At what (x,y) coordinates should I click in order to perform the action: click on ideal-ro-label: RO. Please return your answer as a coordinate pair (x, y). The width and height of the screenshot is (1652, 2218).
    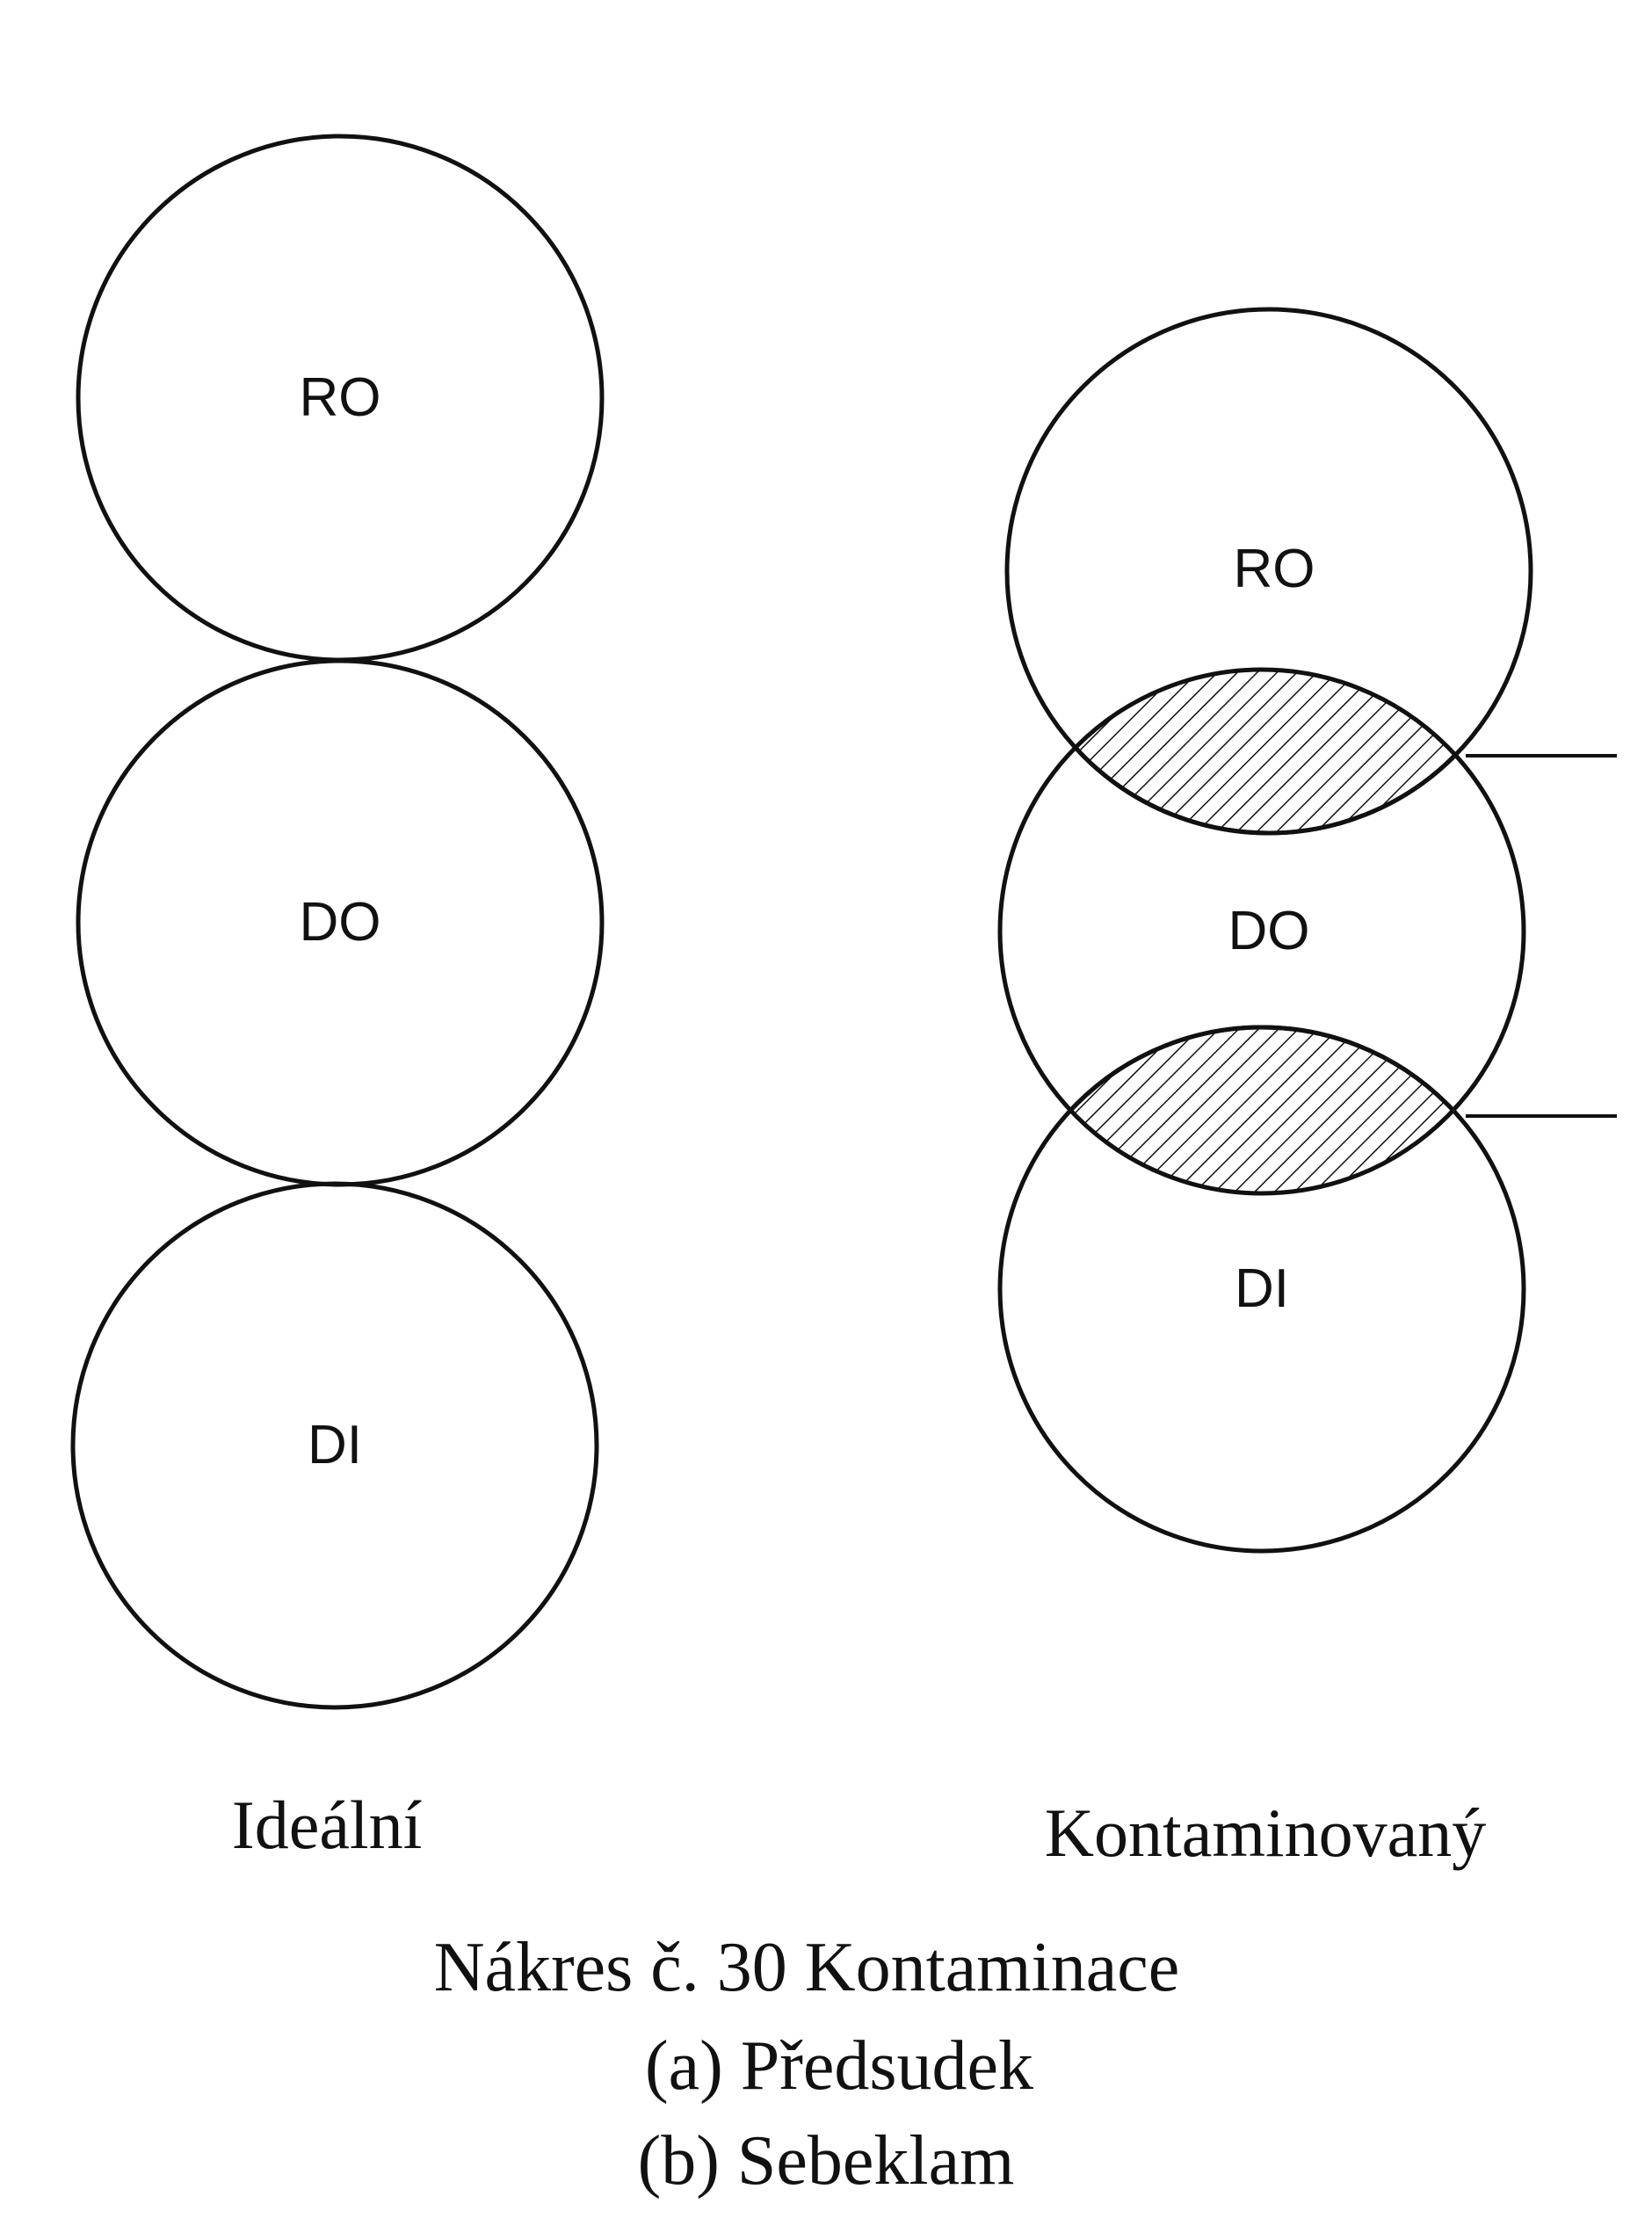
    Looking at the image, I should click on (341, 398).